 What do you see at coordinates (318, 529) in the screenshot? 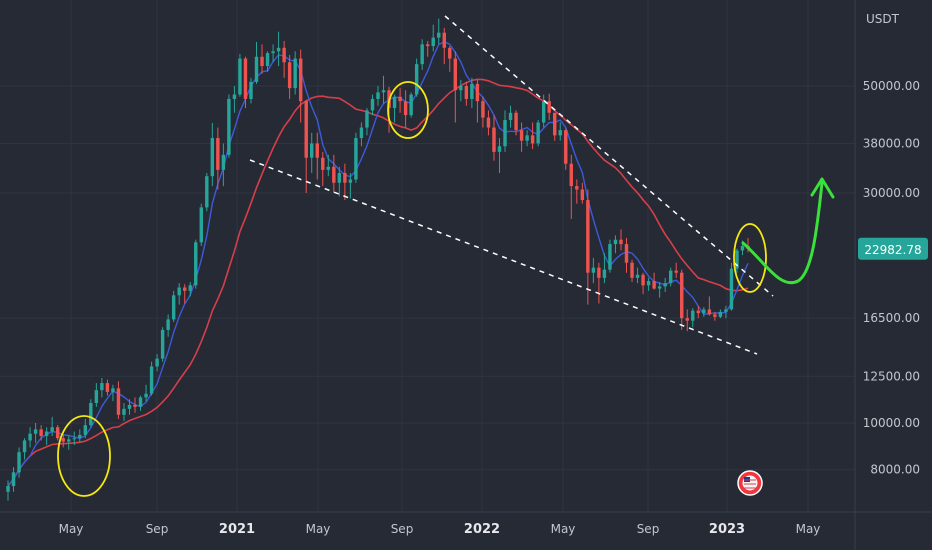
I see `x-tick-label: May` at bounding box center [318, 529].